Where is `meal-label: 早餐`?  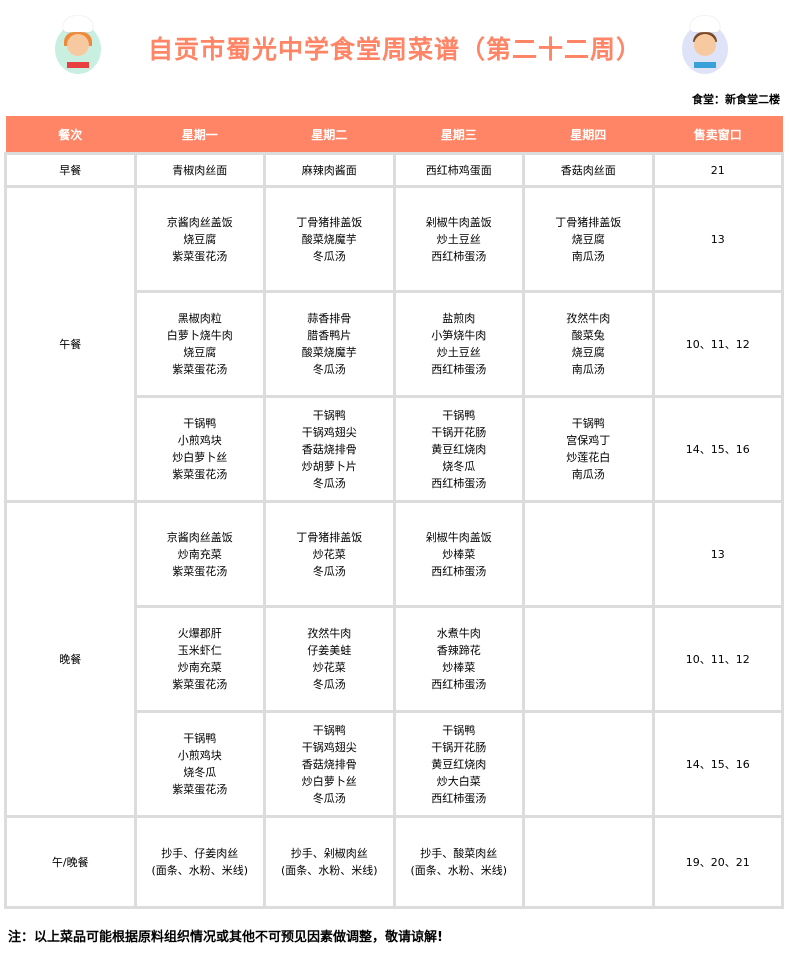
meal-label: 早餐 is located at coordinates (70, 170).